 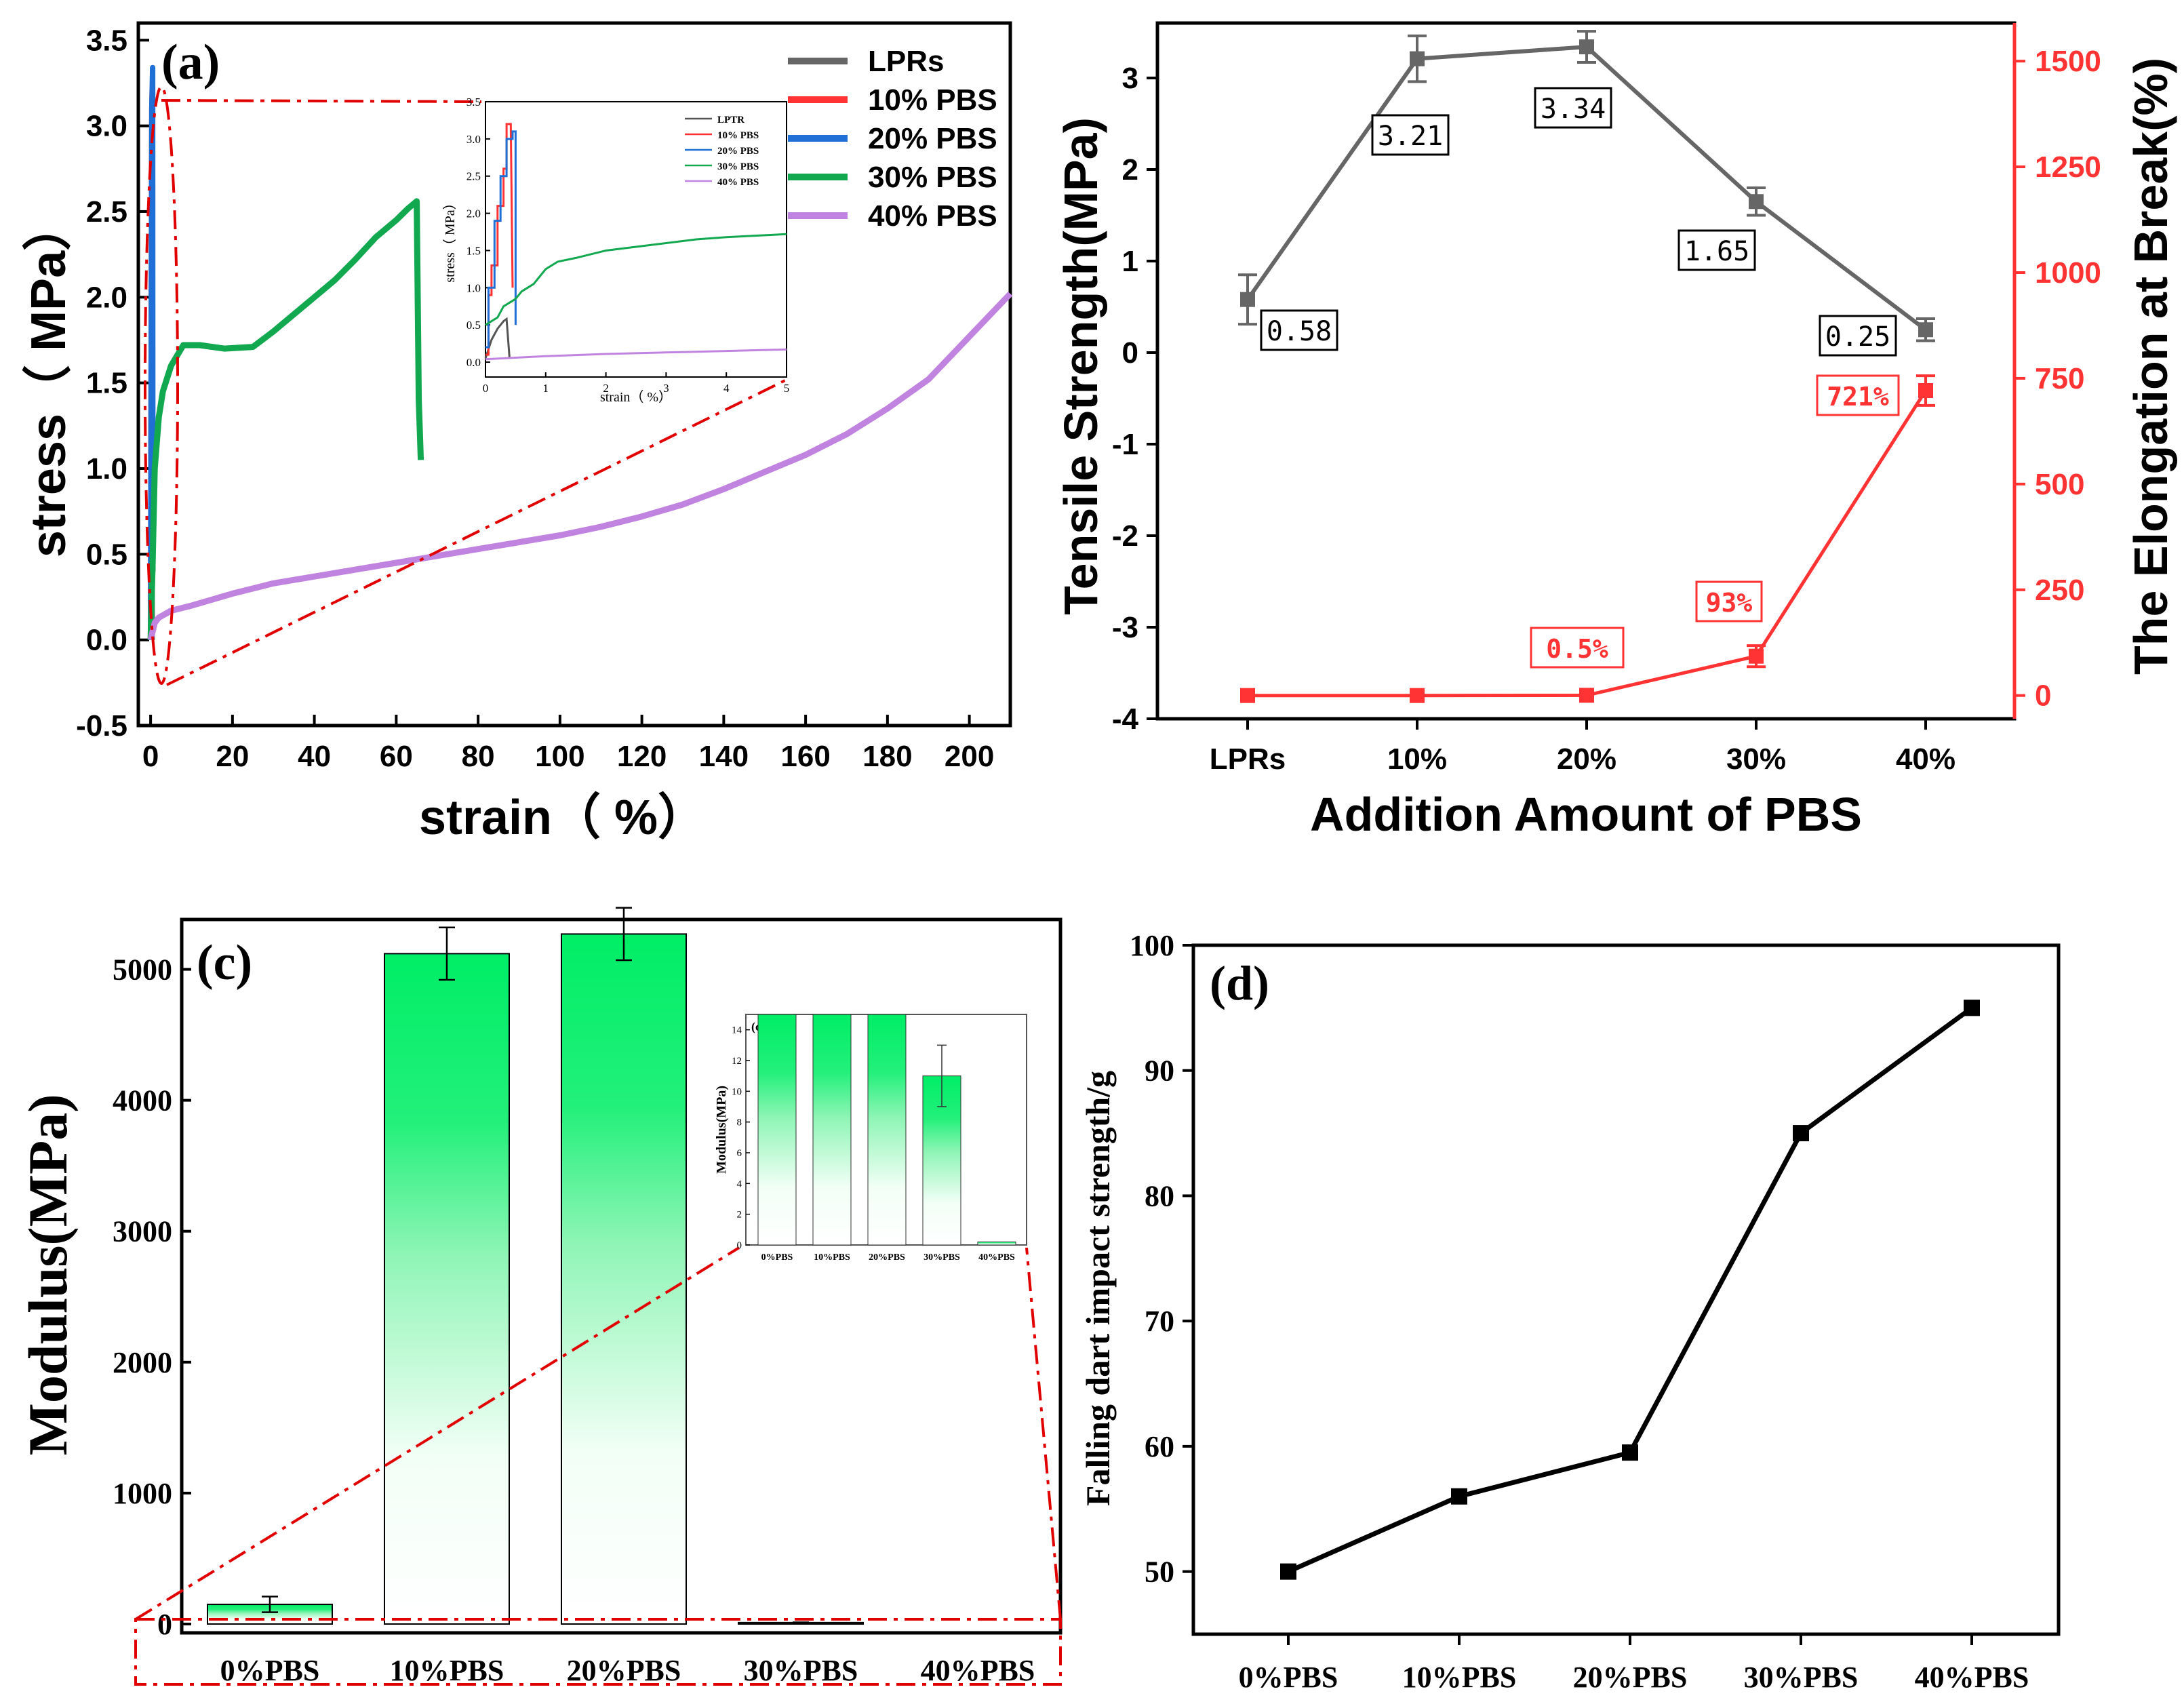 I want to click on panel-c-inset-y-label: Modulus(MPa), so click(x=721, y=1130).